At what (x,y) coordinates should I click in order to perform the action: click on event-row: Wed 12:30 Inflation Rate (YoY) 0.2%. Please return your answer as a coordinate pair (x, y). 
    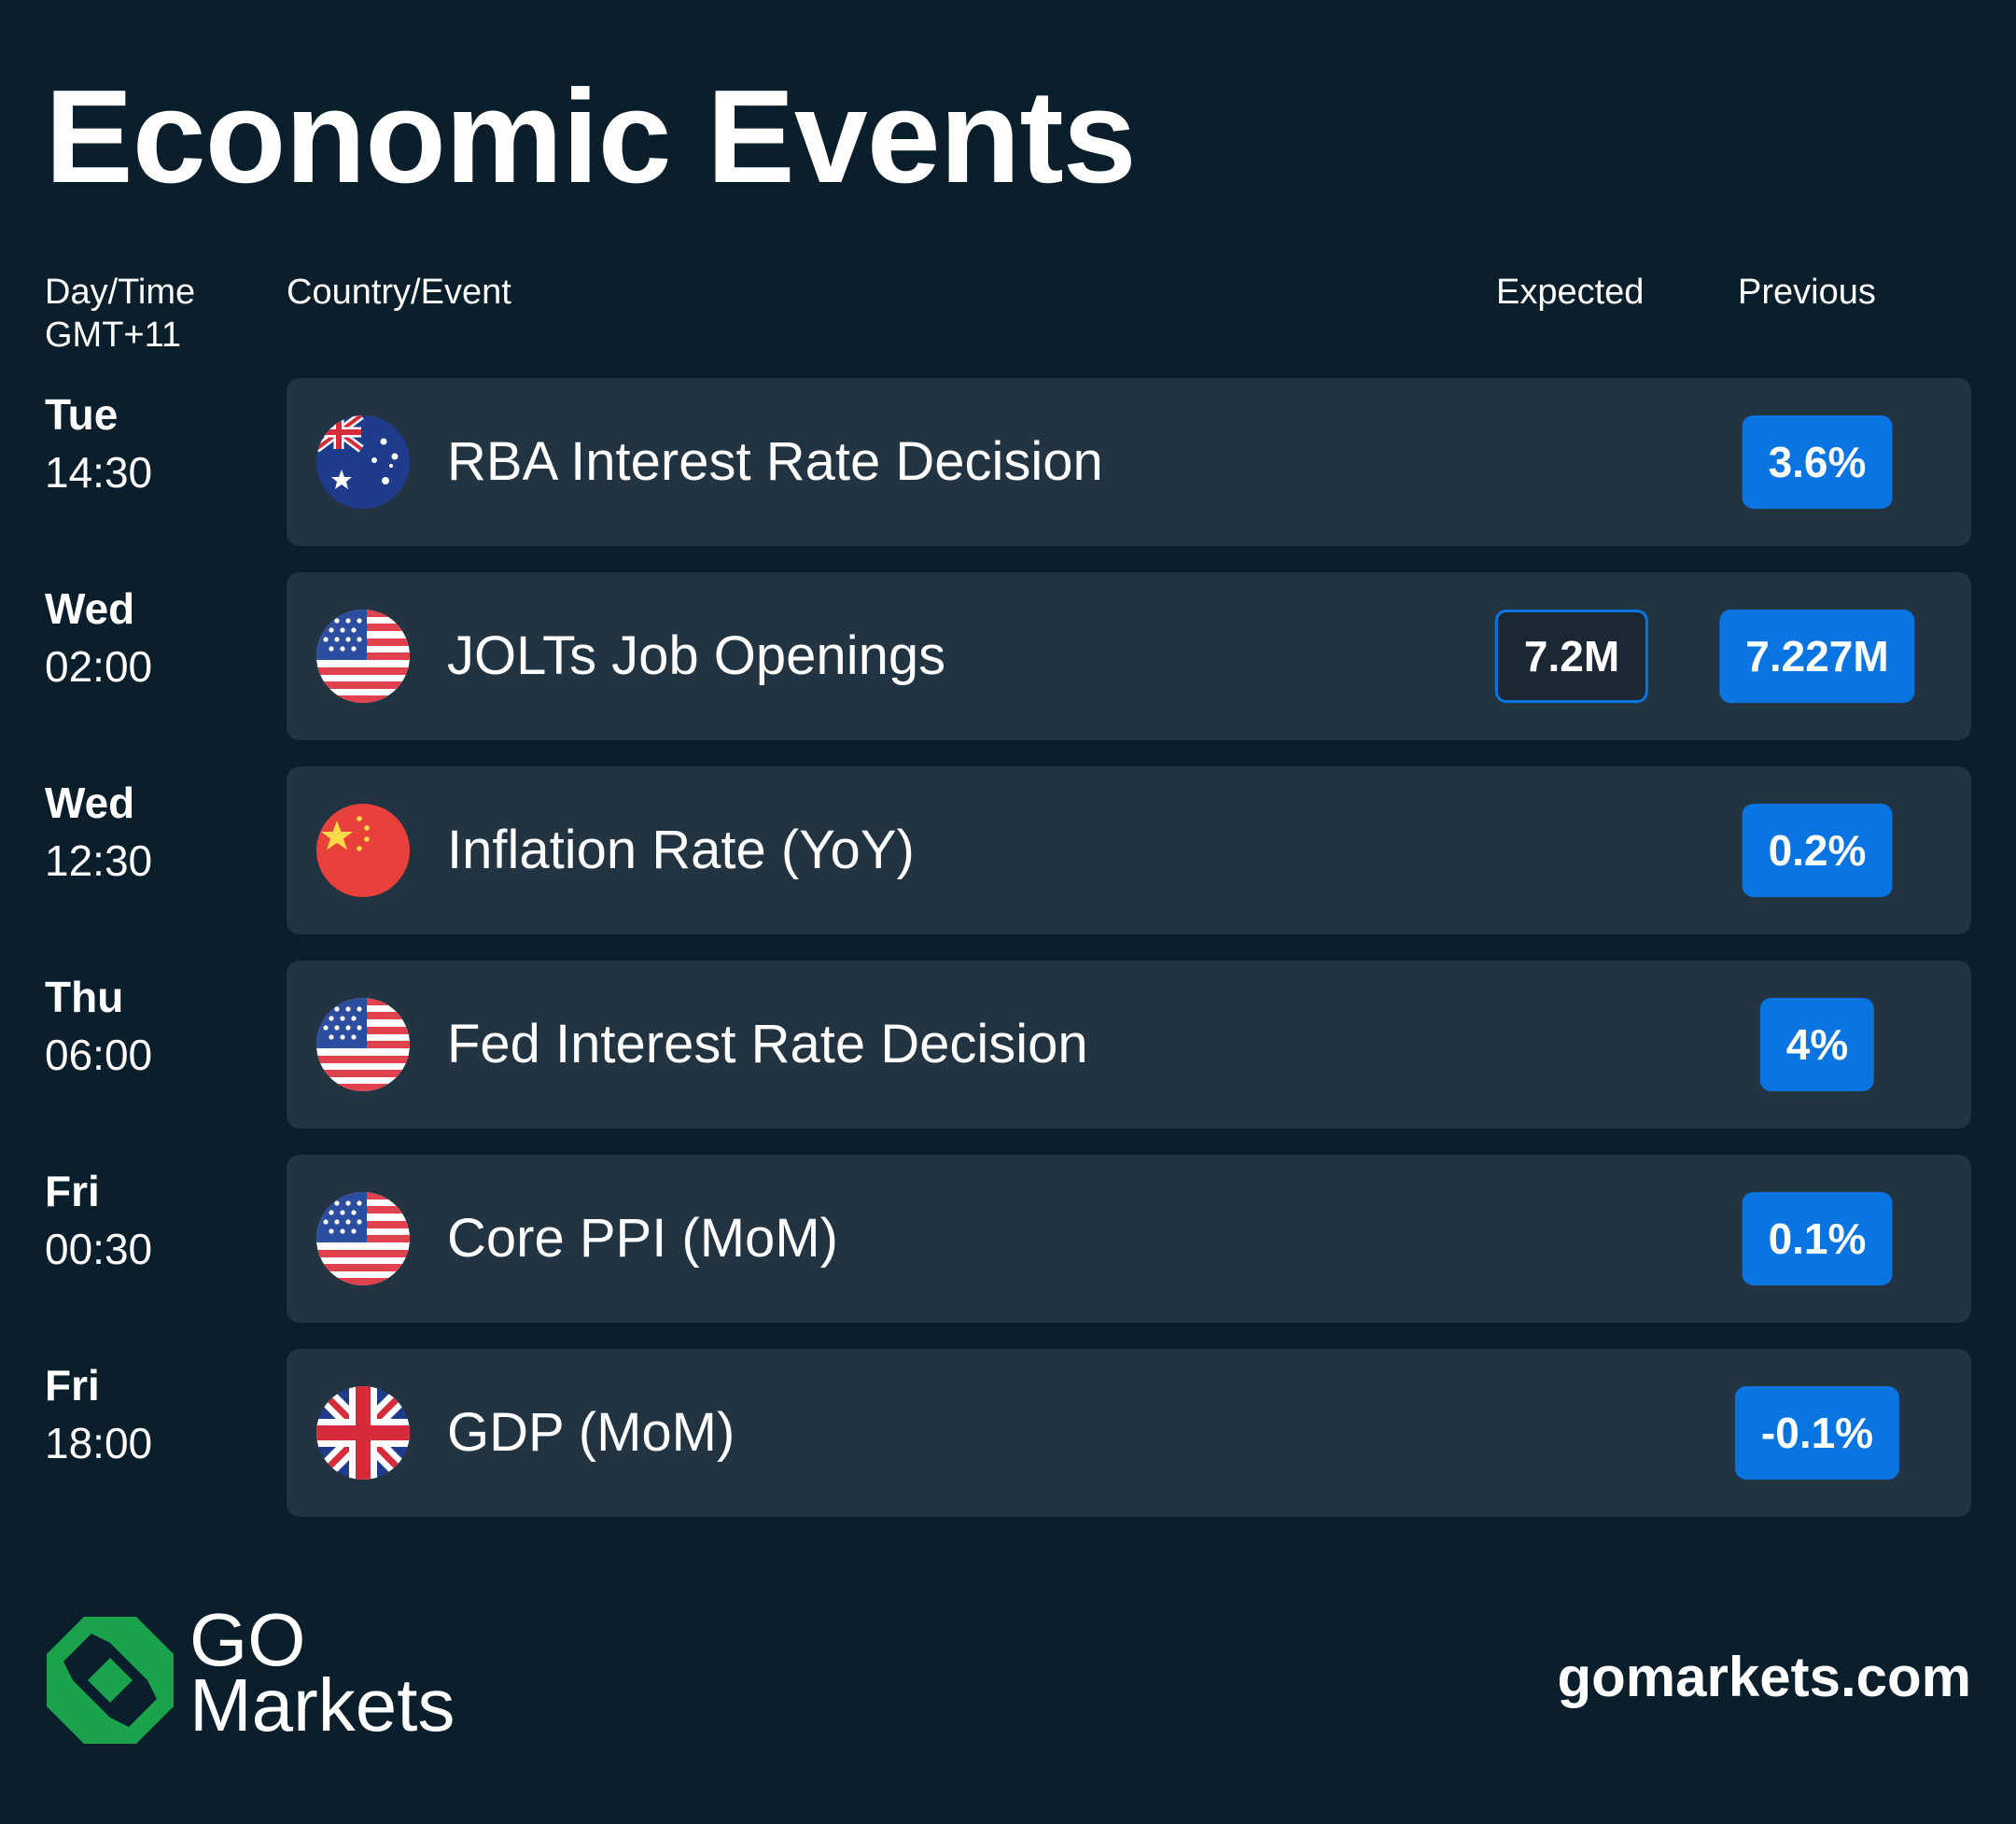
    Looking at the image, I should click on (1008, 850).